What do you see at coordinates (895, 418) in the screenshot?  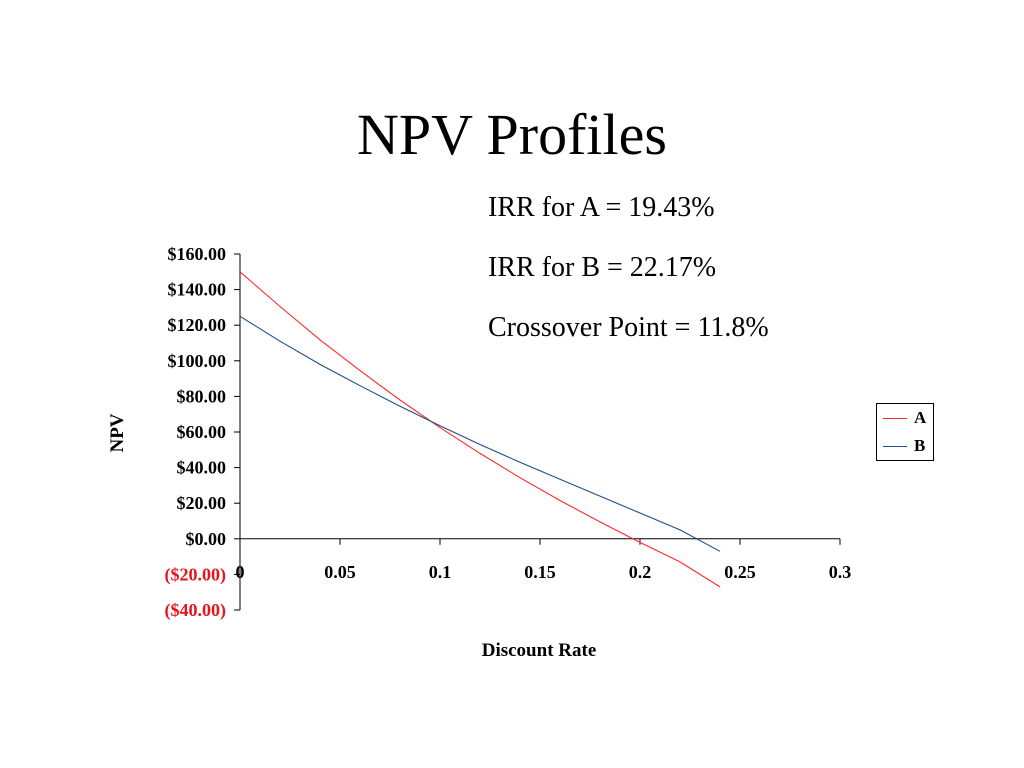 I see `legend-swatch-a` at bounding box center [895, 418].